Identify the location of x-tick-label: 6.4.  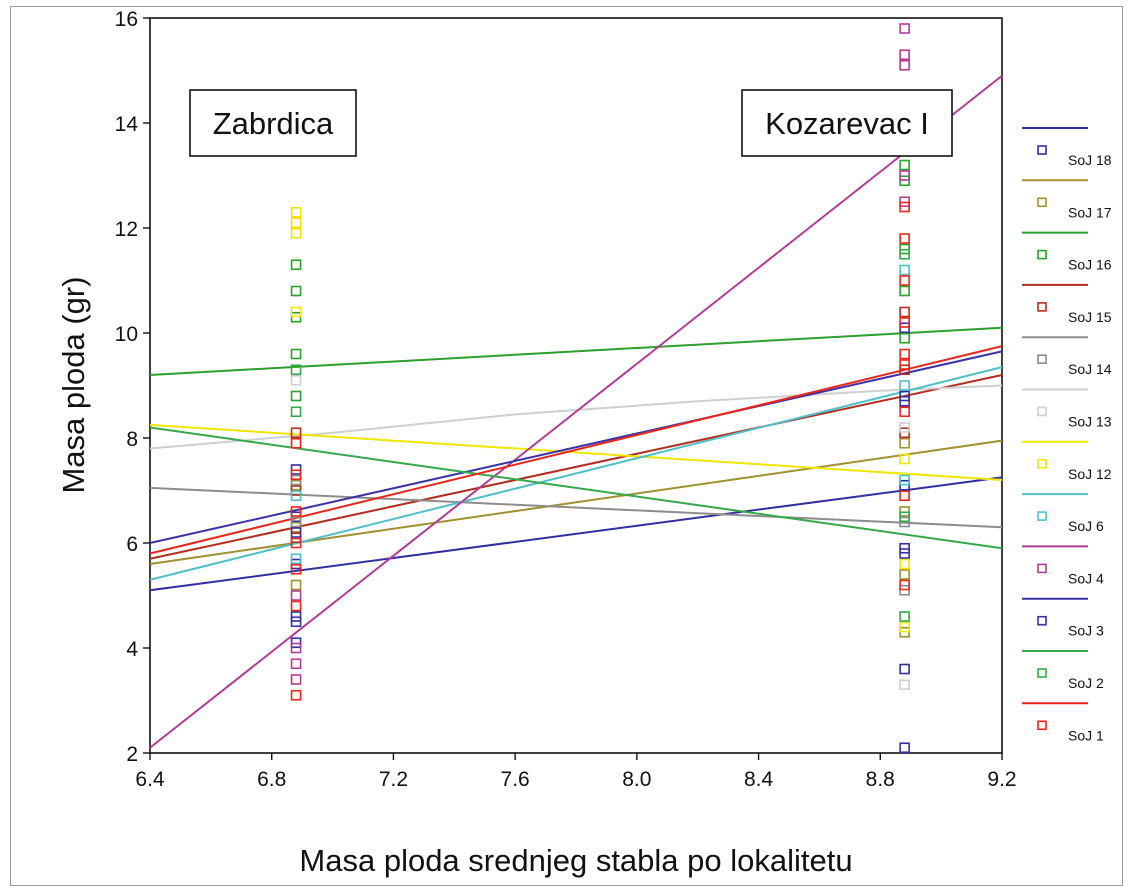
(150, 779).